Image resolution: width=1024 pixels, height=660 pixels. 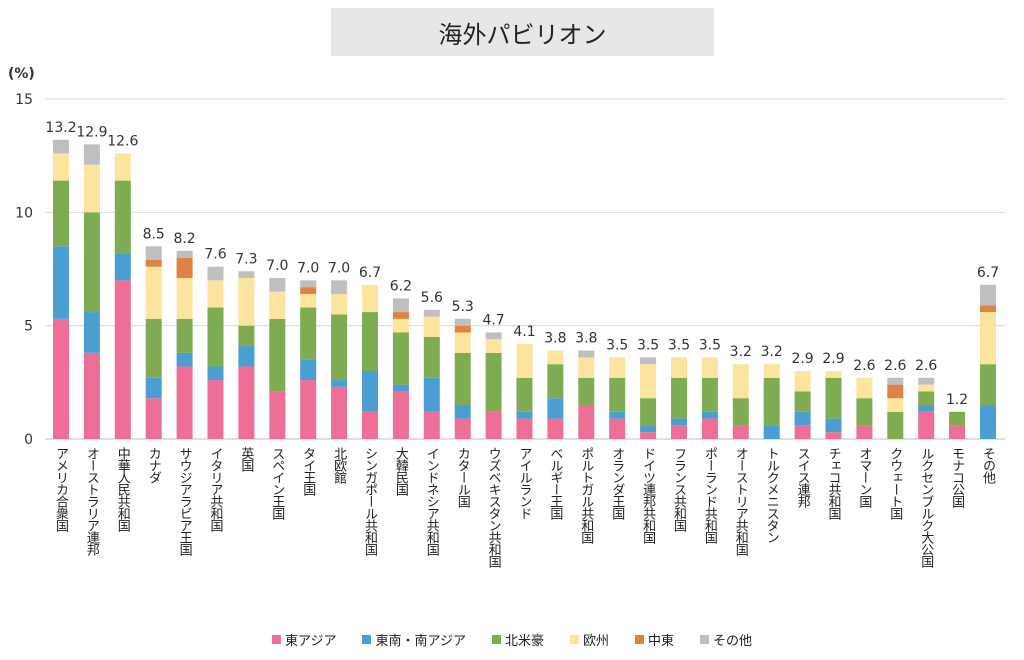 What do you see at coordinates (555, 483) in the screenshot?
I see `x-tick-label: ベルギー王国` at bounding box center [555, 483].